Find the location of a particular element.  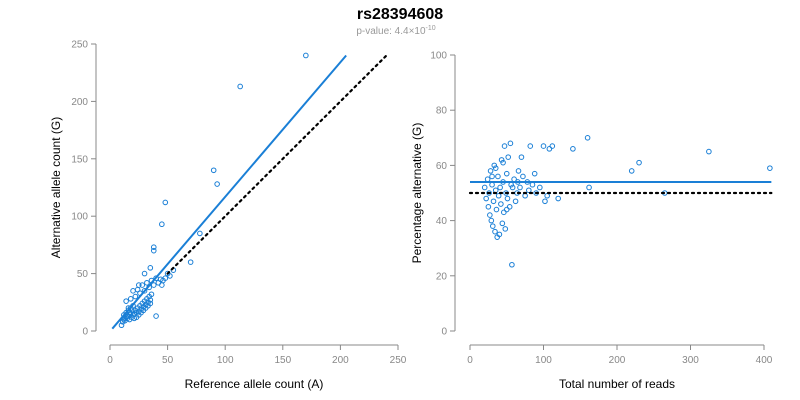

y-tick-label: 150 is located at coordinates (79, 159).